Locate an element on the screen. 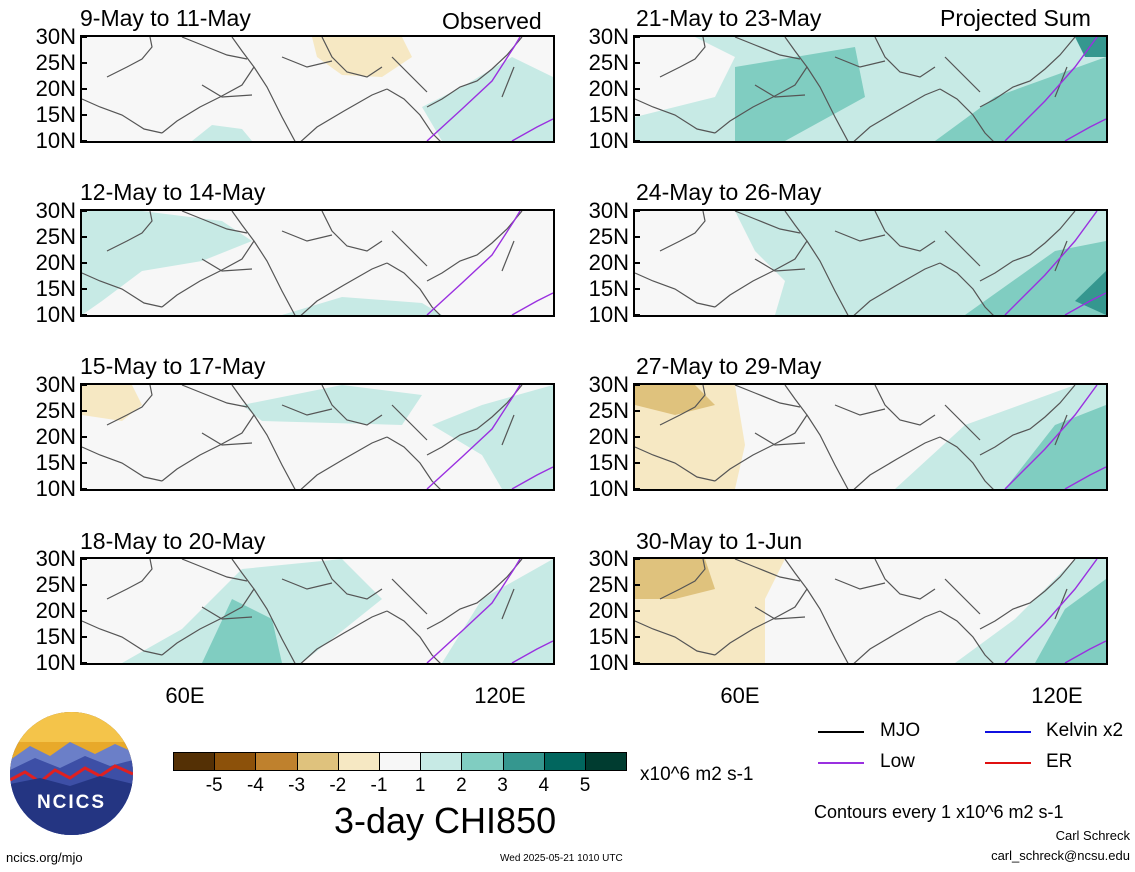  legend-line-mjo is located at coordinates (841, 732).